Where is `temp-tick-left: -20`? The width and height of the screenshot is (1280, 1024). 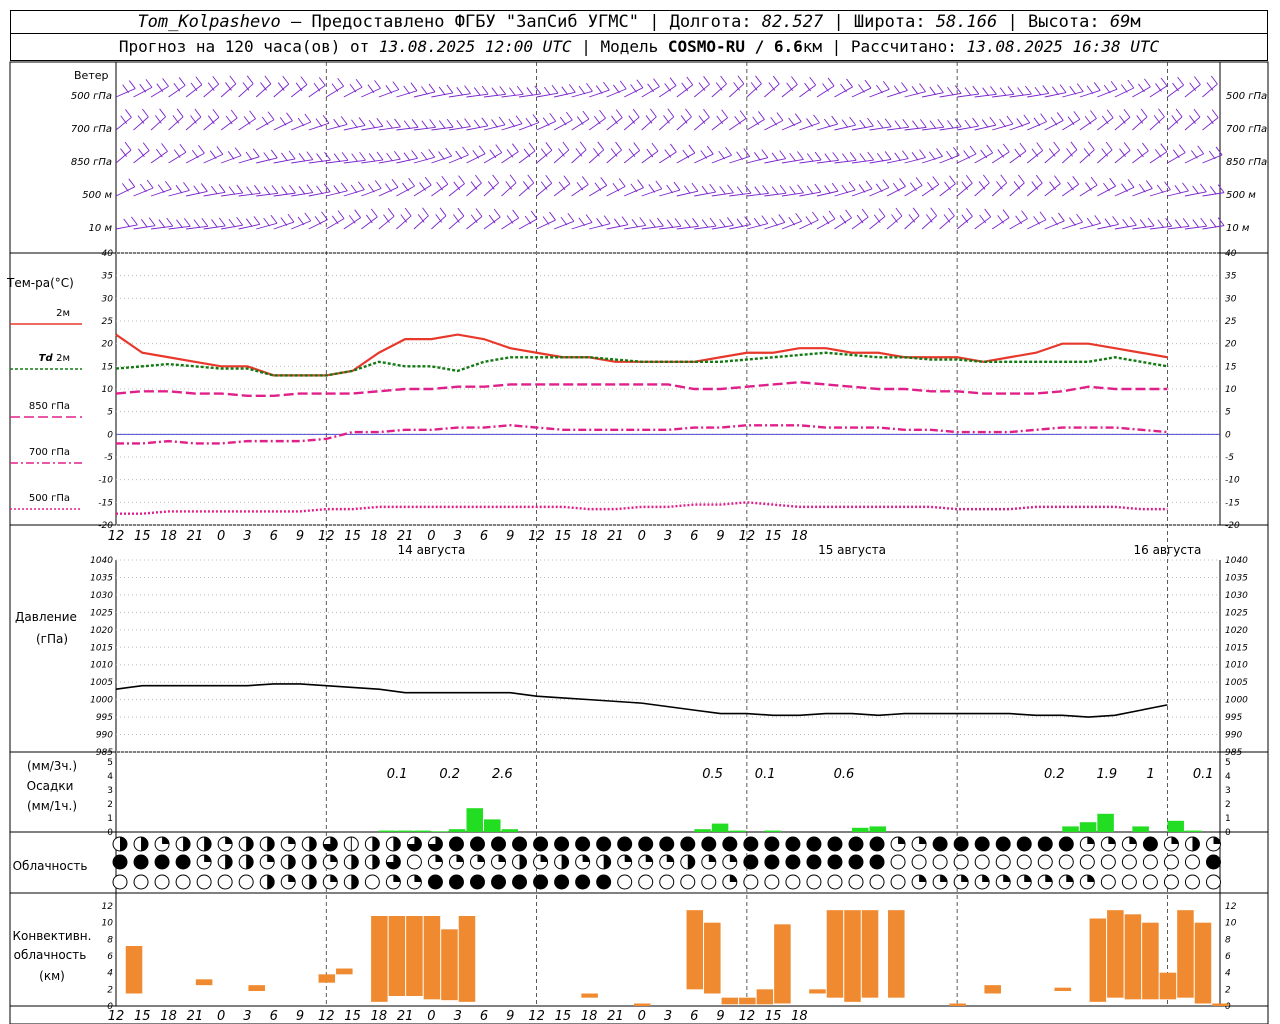 temp-tick-left: -20 is located at coordinates (105, 526).